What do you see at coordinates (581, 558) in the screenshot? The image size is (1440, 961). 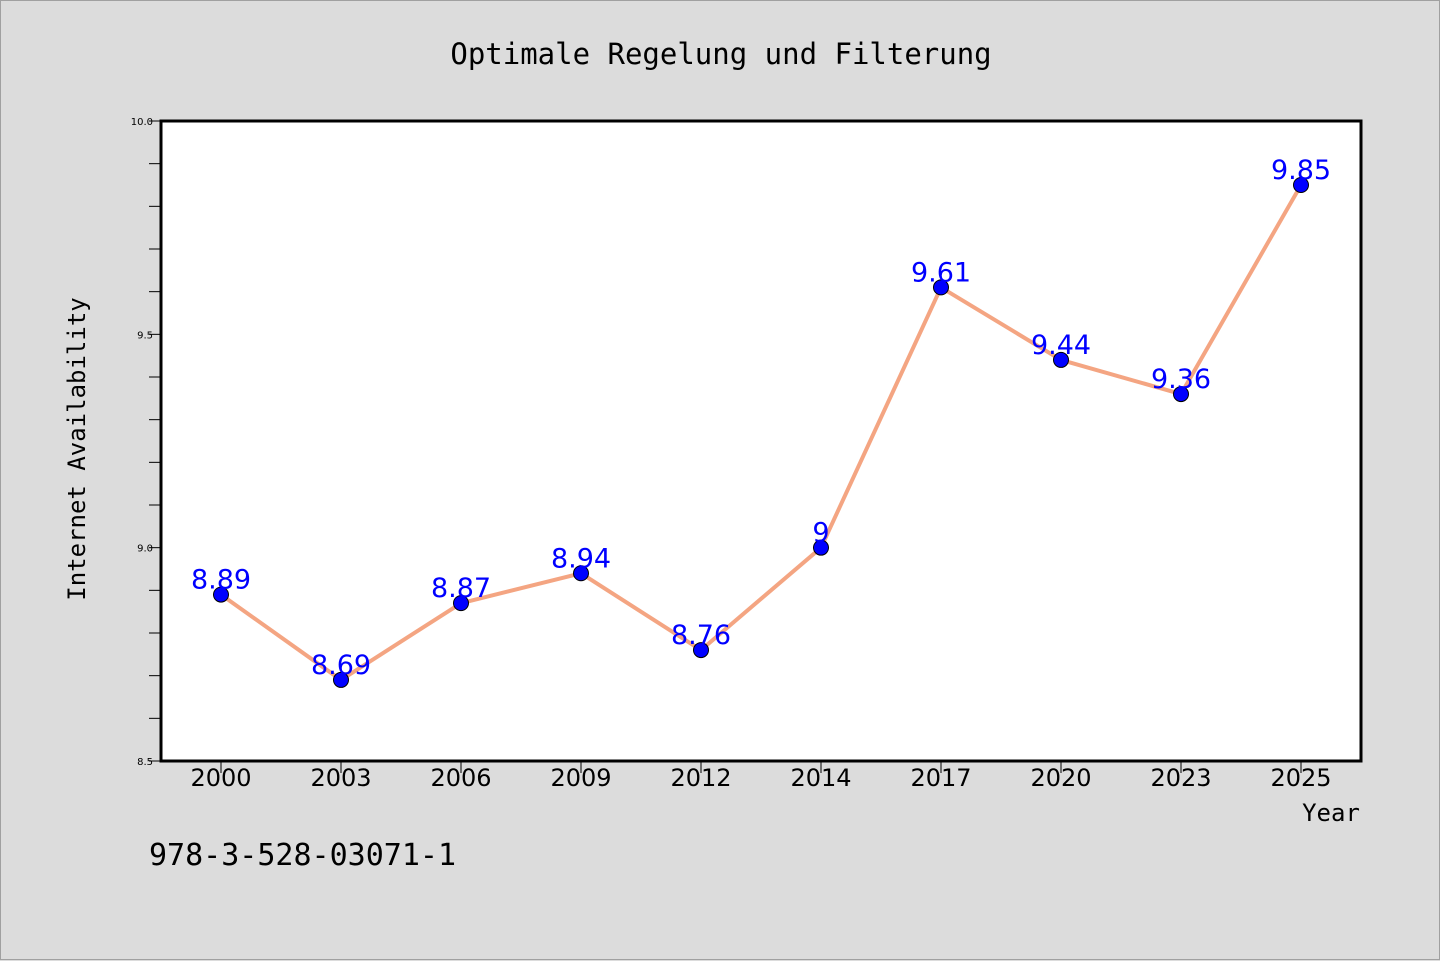 I see `data-label: 8.94` at bounding box center [581, 558].